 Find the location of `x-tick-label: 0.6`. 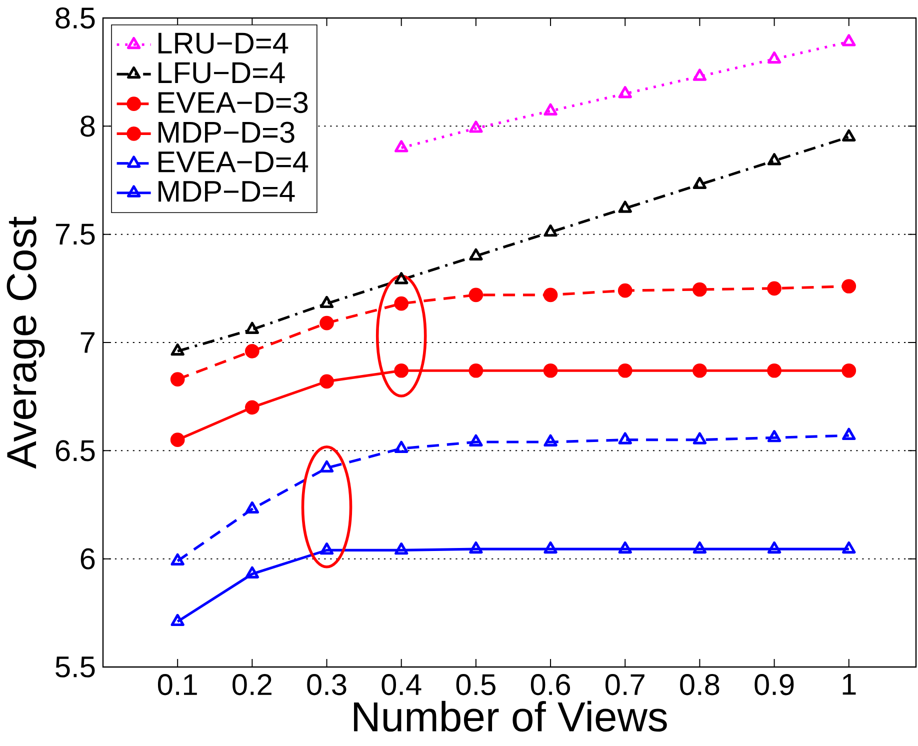

x-tick-label: 0.6 is located at coordinates (550, 685).